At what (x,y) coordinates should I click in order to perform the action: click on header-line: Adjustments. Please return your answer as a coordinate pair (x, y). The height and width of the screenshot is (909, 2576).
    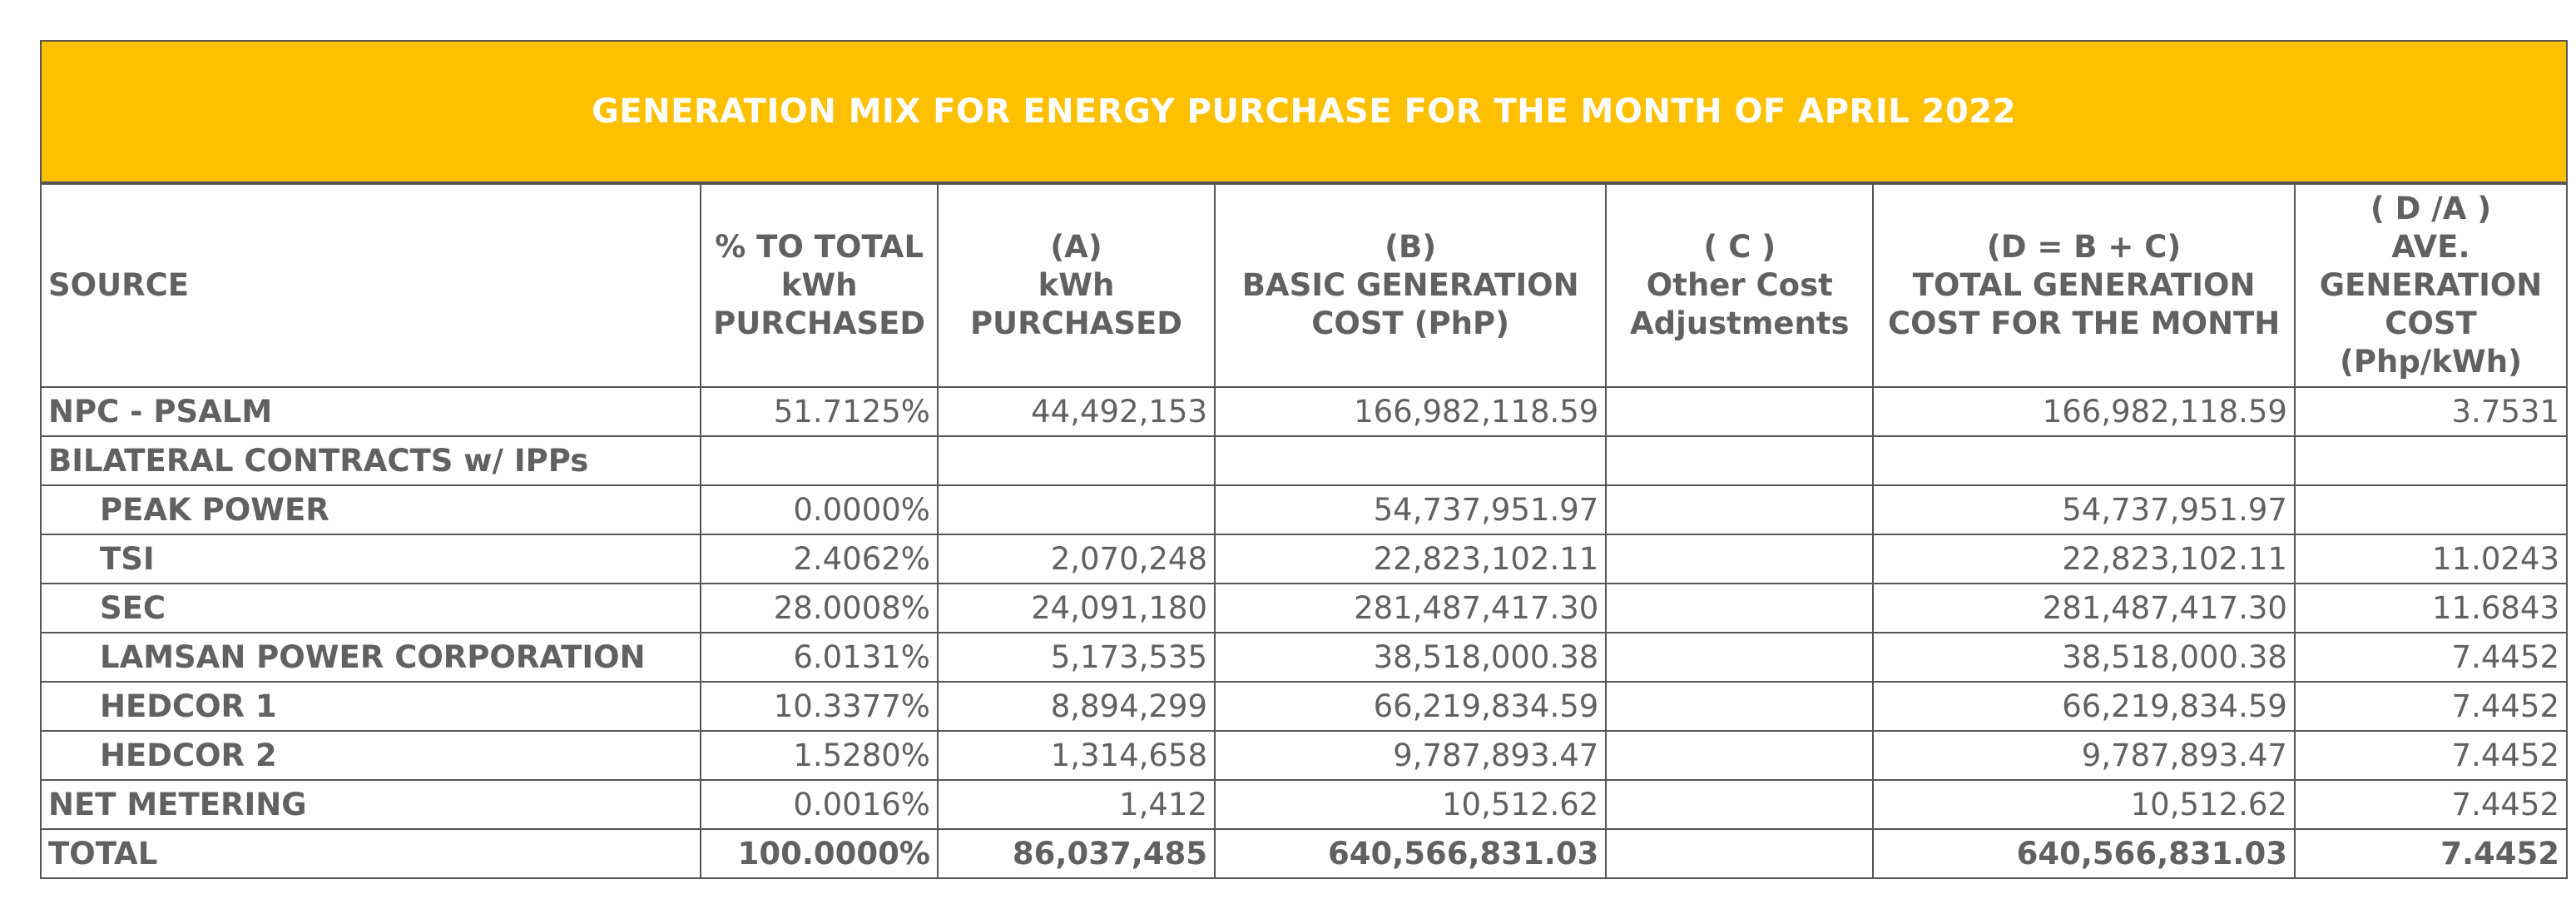
    Looking at the image, I should click on (1740, 323).